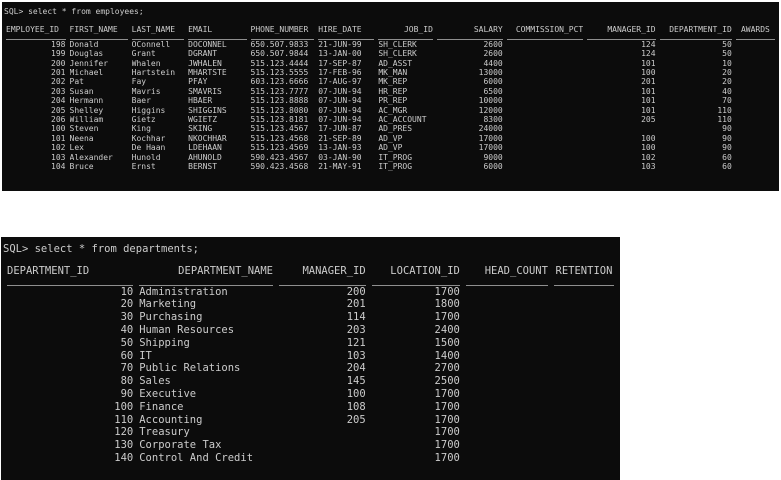 The width and height of the screenshot is (781, 480). Describe the element at coordinates (161, 406) in the screenshot. I see `table-cell: Finance` at that location.